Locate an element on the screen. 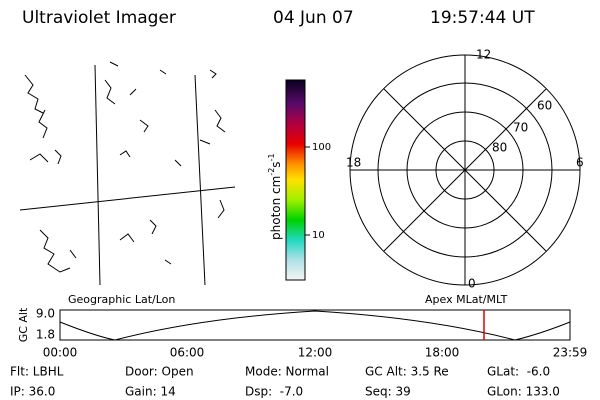 The width and height of the screenshot is (600, 400). lat-label: 70 is located at coordinates (520, 128).